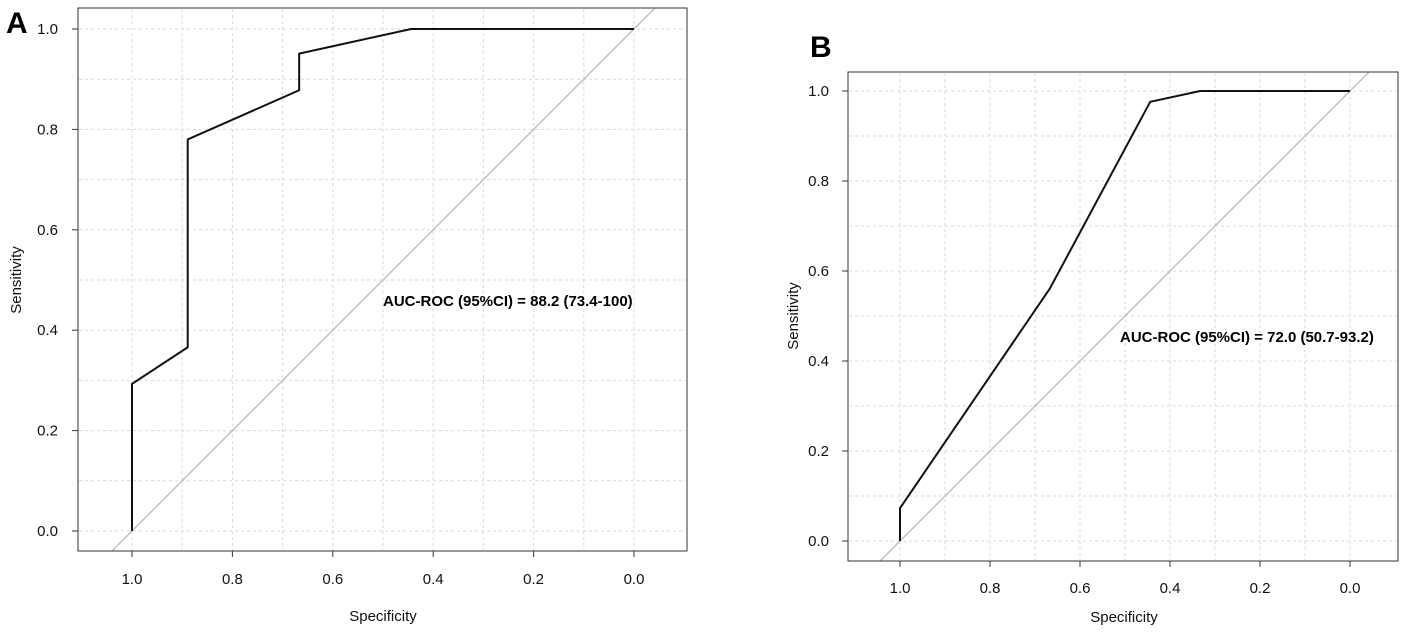 The image size is (1408, 635). What do you see at coordinates (533, 579) in the screenshot?
I see `panel-a-xtick-label: 0.2` at bounding box center [533, 579].